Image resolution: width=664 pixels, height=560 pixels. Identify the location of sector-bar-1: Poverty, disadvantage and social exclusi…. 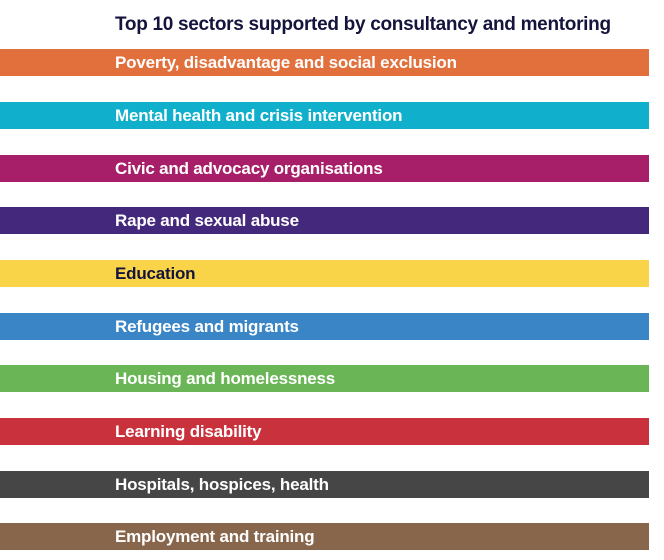
(324, 62).